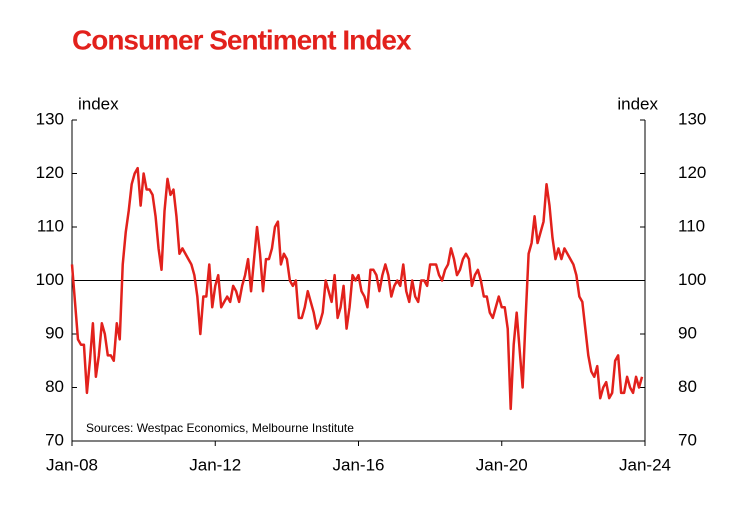 The image size is (735, 513). Describe the element at coordinates (502, 464) in the screenshot. I see `x-tick-label: Jan-20` at that location.